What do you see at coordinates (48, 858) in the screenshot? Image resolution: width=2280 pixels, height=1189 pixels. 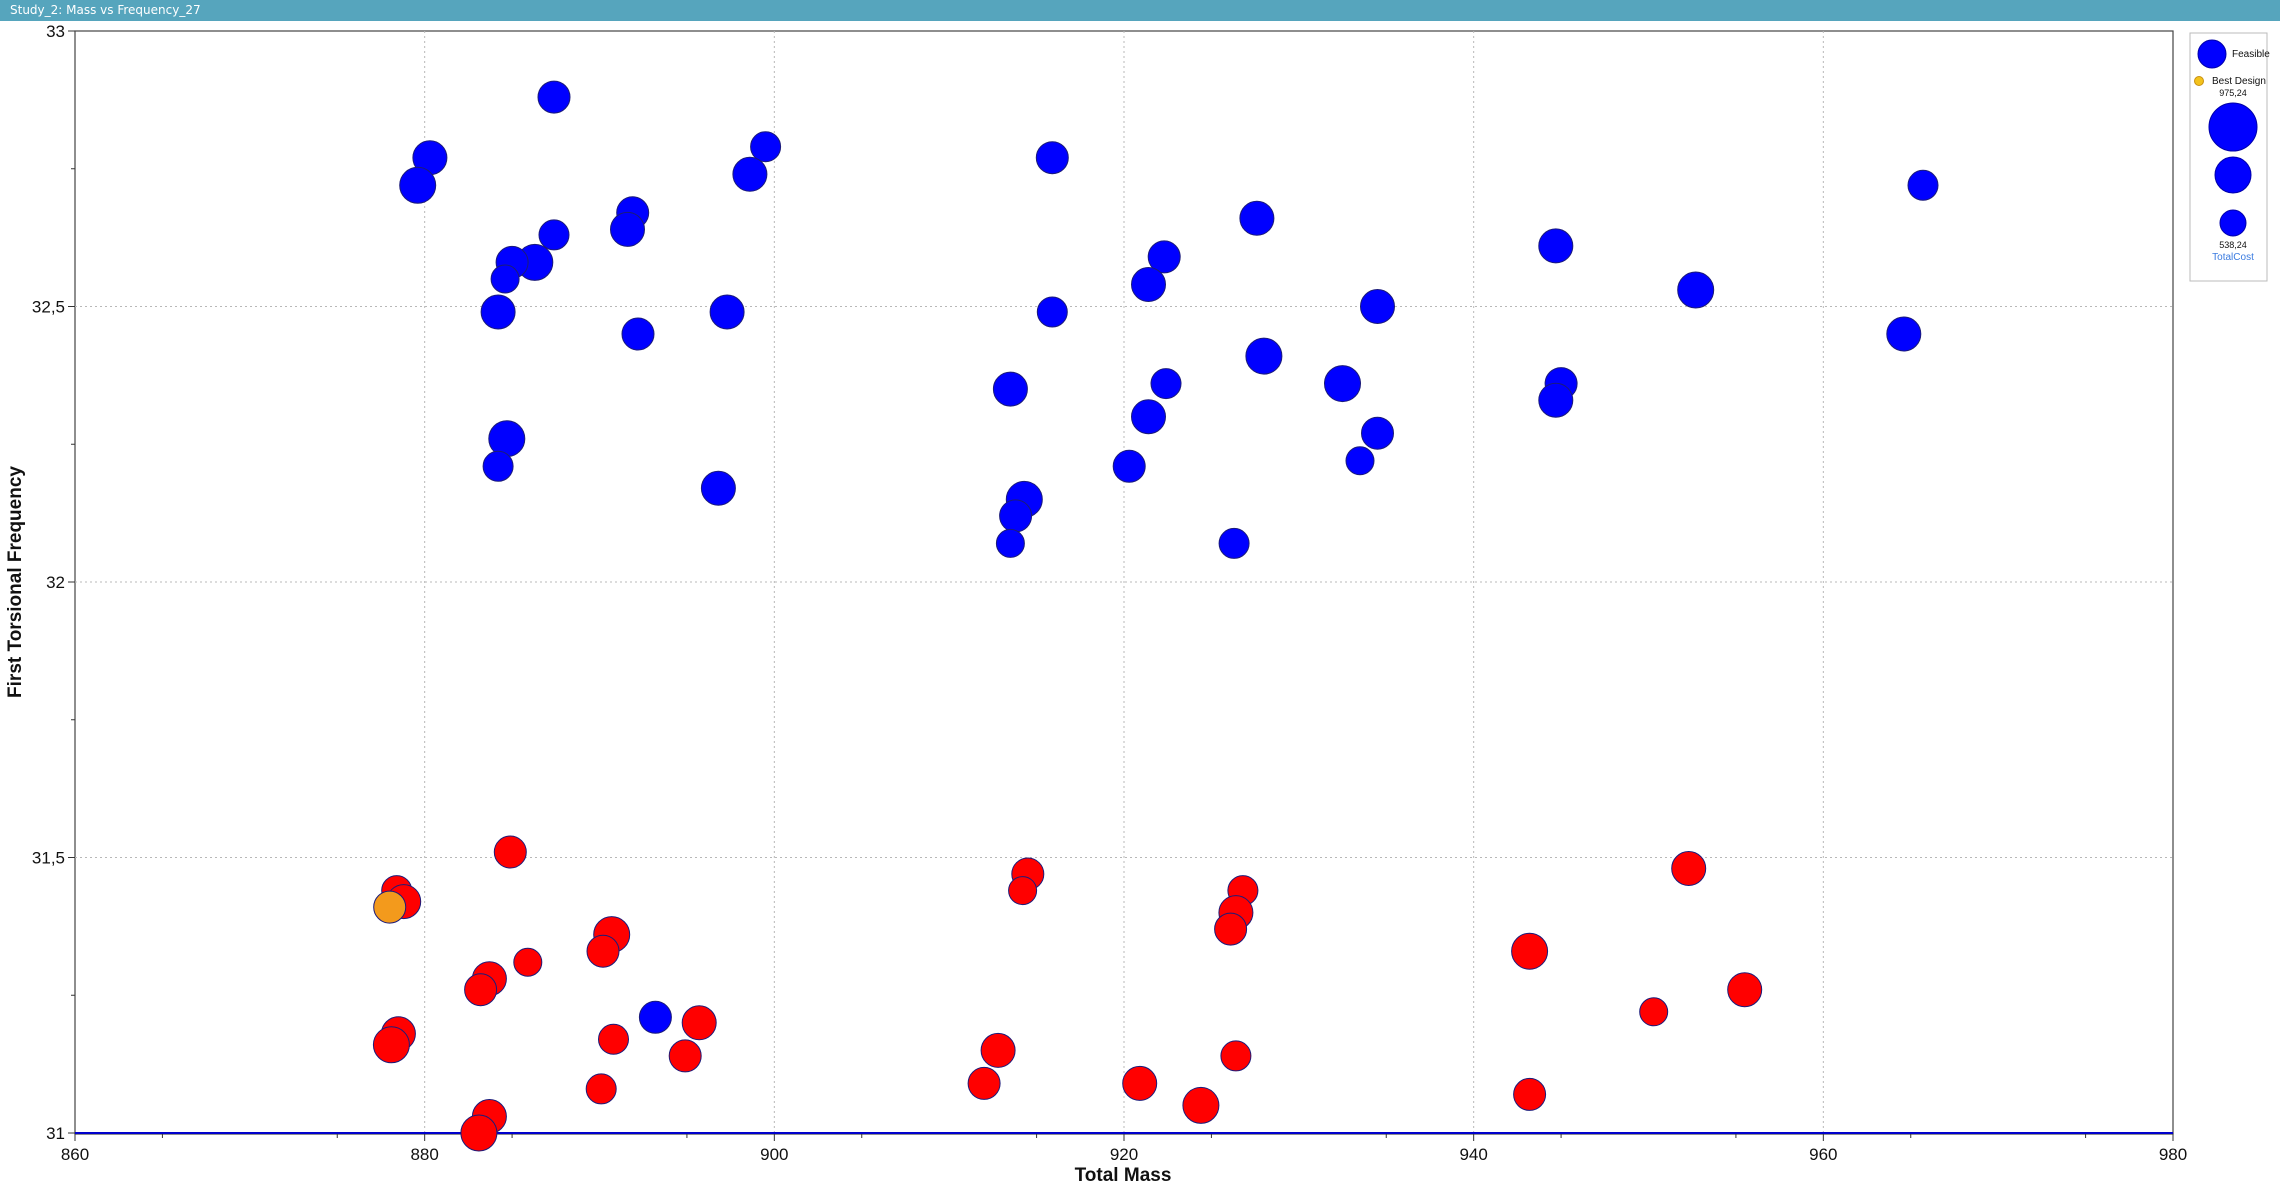 I see `y-tick-label: 31,5` at bounding box center [48, 858].